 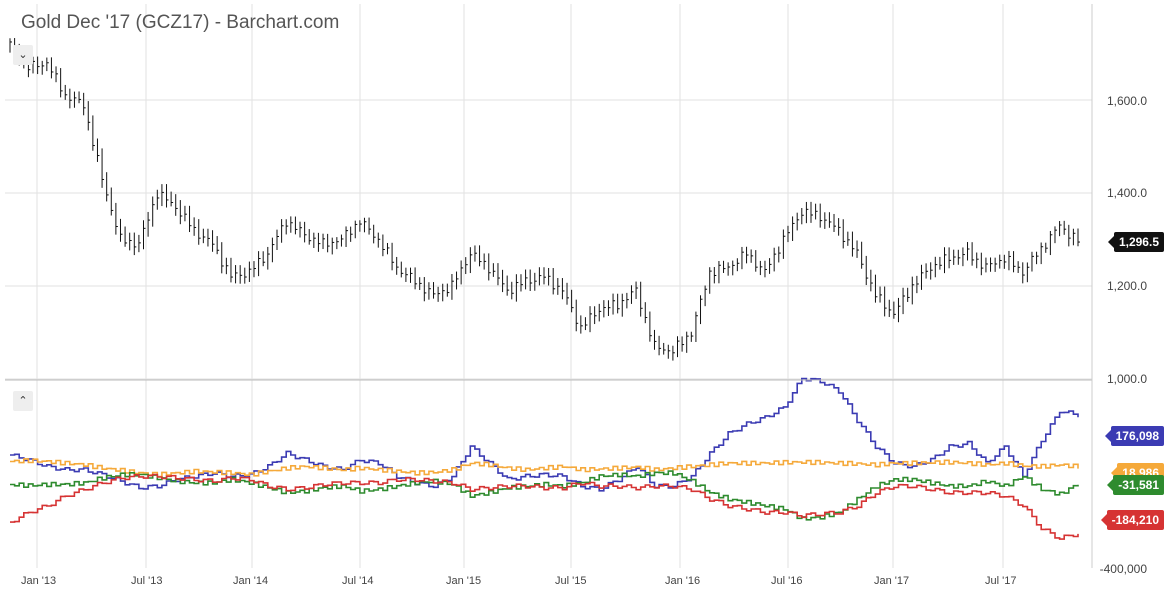 I want to click on collapse-indicator-panel-button: ⌃, so click(x=23, y=401).